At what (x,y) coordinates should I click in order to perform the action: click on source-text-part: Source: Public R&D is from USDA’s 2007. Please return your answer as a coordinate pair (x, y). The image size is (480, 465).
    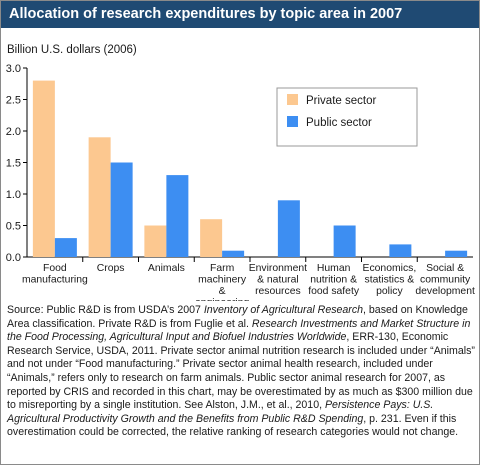
    Looking at the image, I should click on (105, 310).